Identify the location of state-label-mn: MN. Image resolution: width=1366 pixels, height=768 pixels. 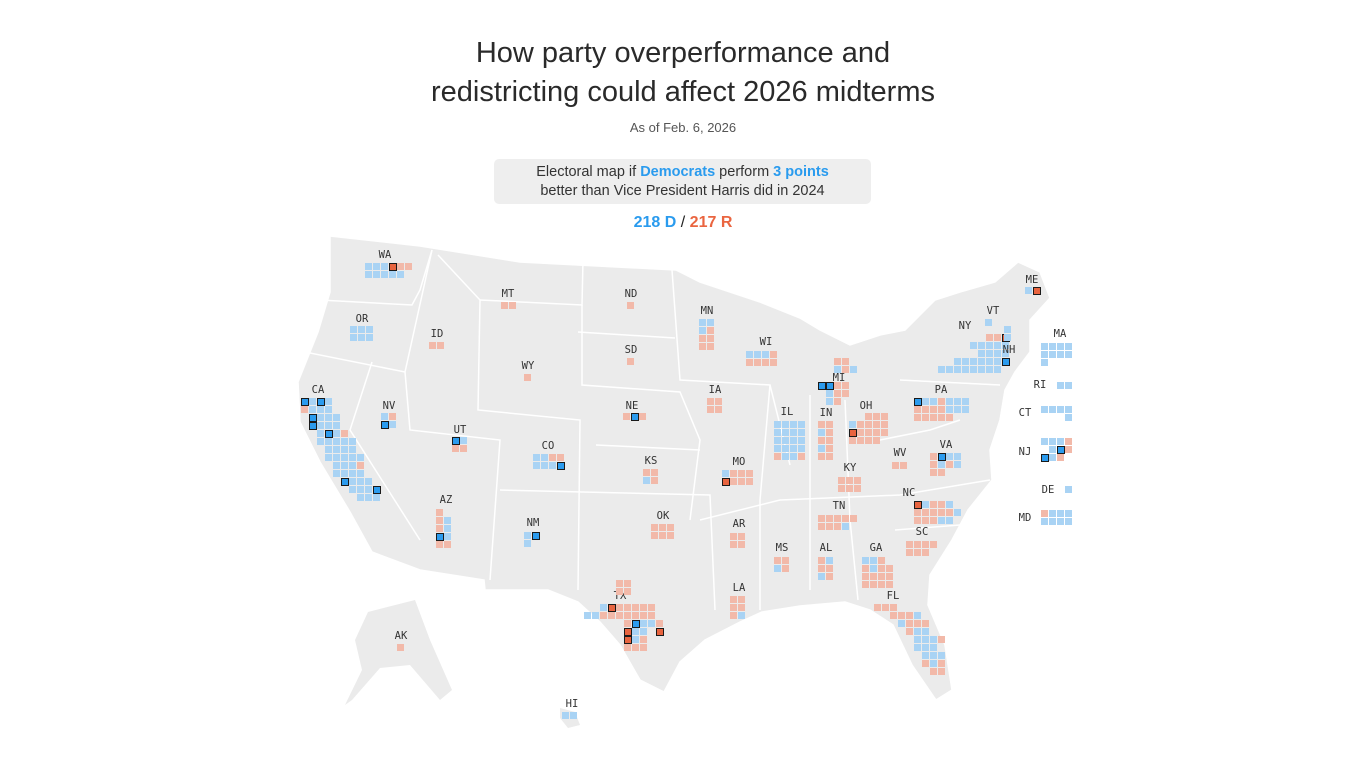
(707, 311).